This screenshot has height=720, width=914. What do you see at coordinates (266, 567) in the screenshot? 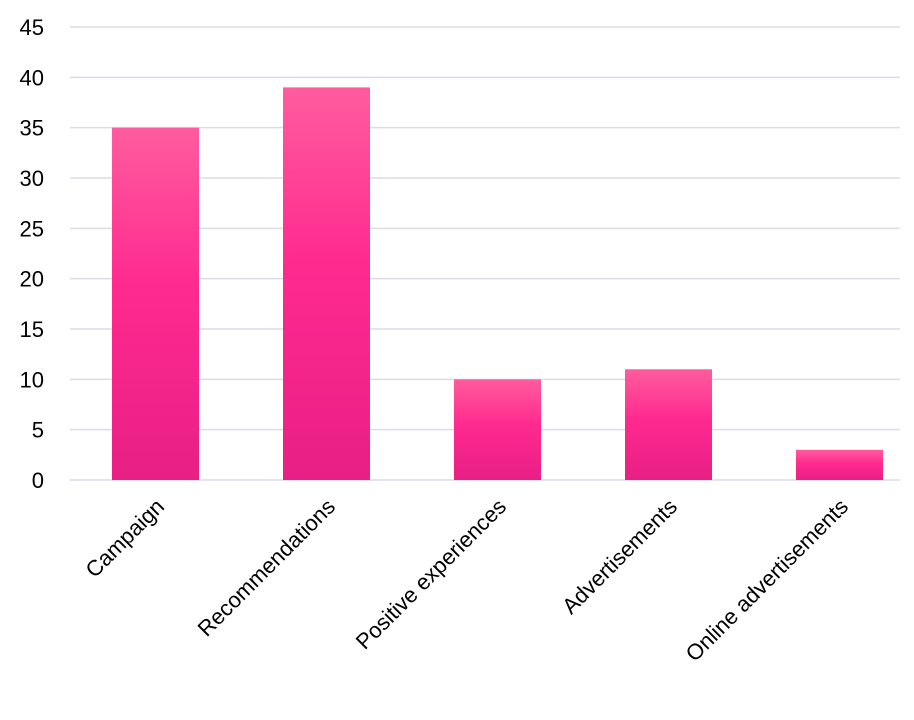
I see `x-tick-label: Recommendations` at bounding box center [266, 567].